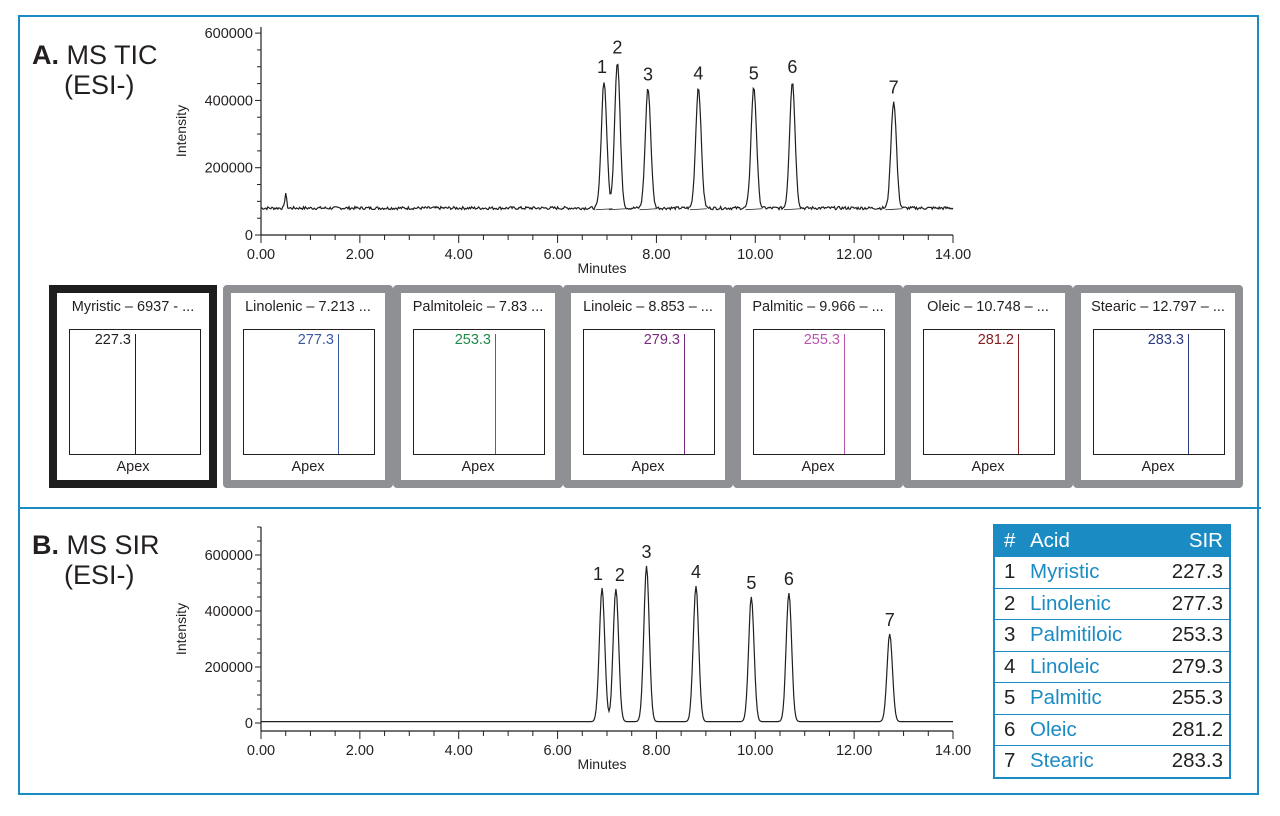 The image size is (1280, 816). I want to click on spectrum-plot: 277.3, so click(309, 392).